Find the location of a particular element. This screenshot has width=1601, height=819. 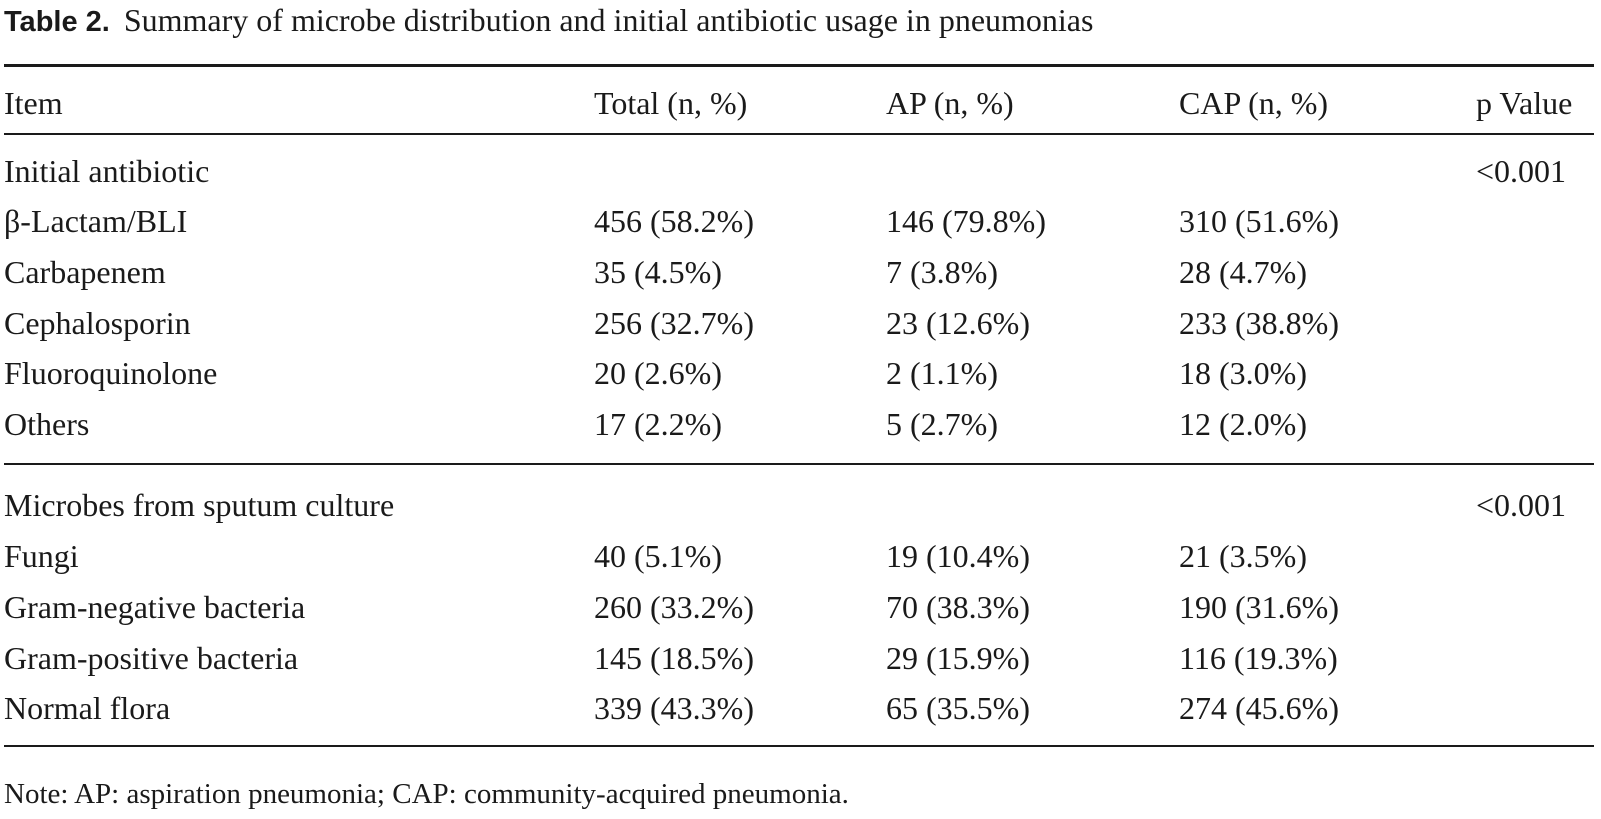

header-item: Item is located at coordinates (33, 103).